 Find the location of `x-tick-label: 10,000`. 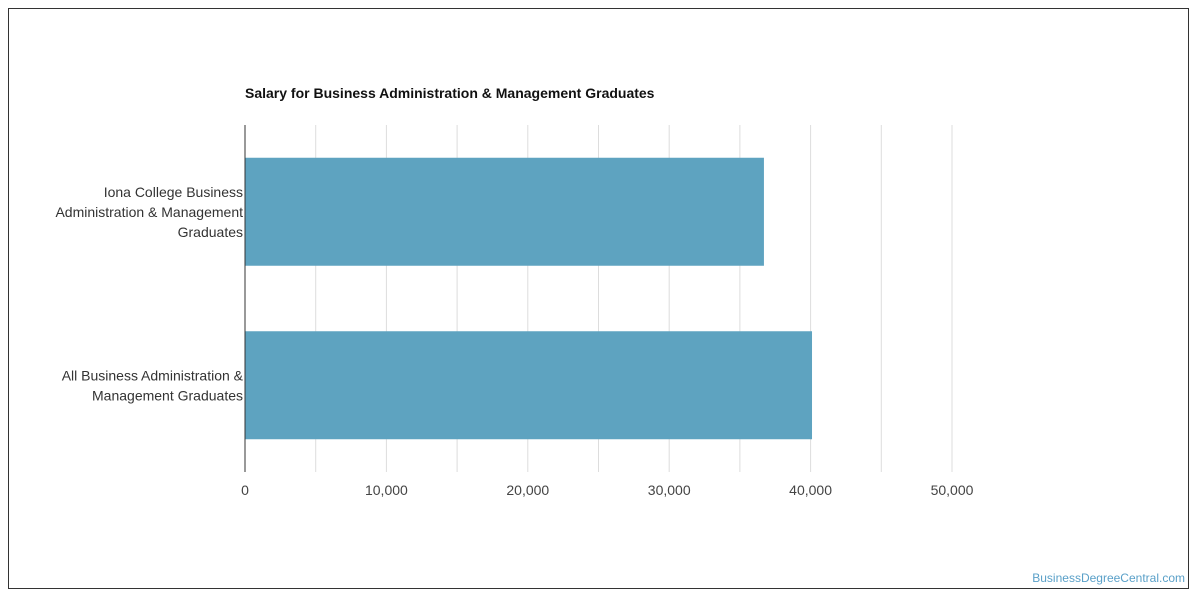

x-tick-label: 10,000 is located at coordinates (386, 490).